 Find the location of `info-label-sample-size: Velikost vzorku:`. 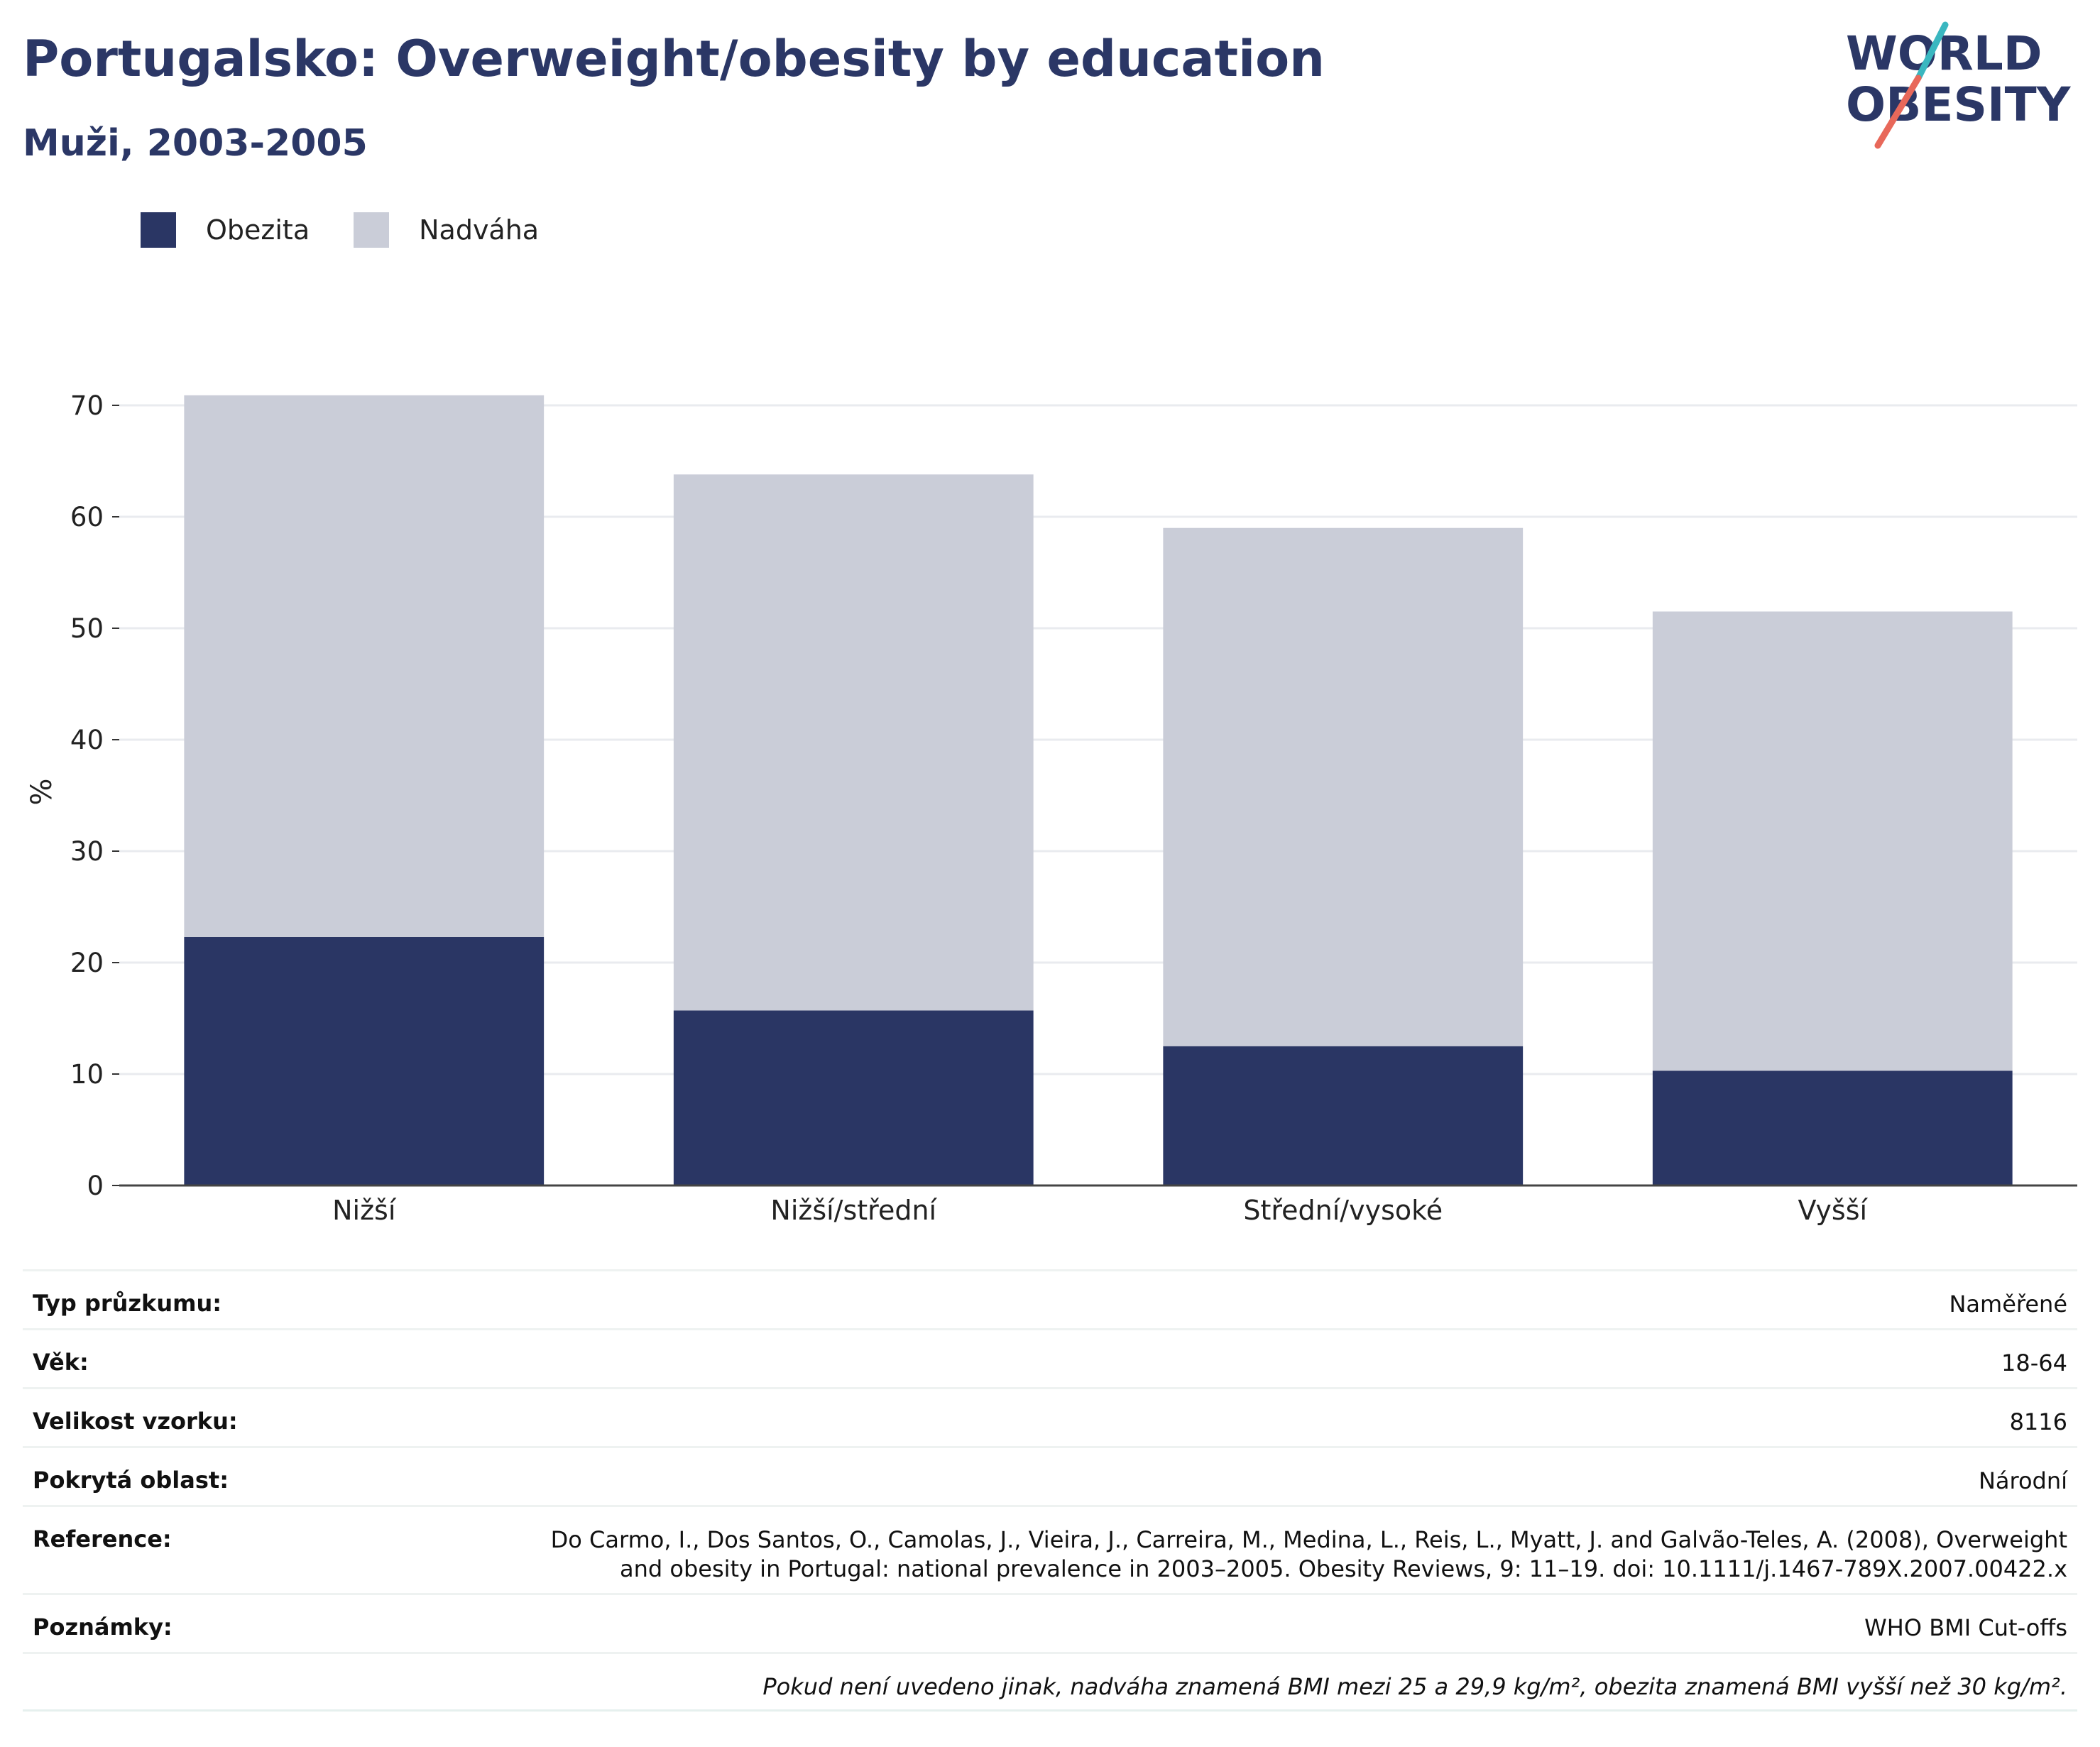

info-label-sample-size: Velikost vzorku: is located at coordinates (135, 1421).